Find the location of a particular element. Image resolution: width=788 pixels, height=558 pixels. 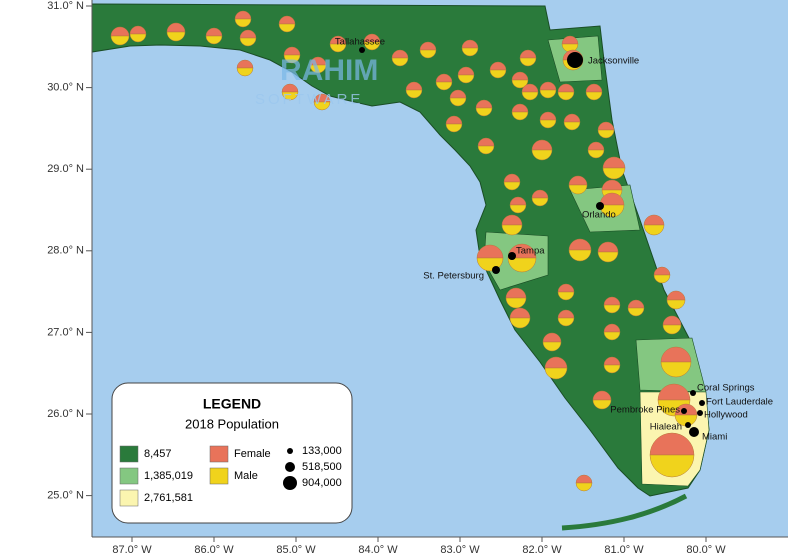

lon-label: 87.0° W is located at coordinates (132, 550).